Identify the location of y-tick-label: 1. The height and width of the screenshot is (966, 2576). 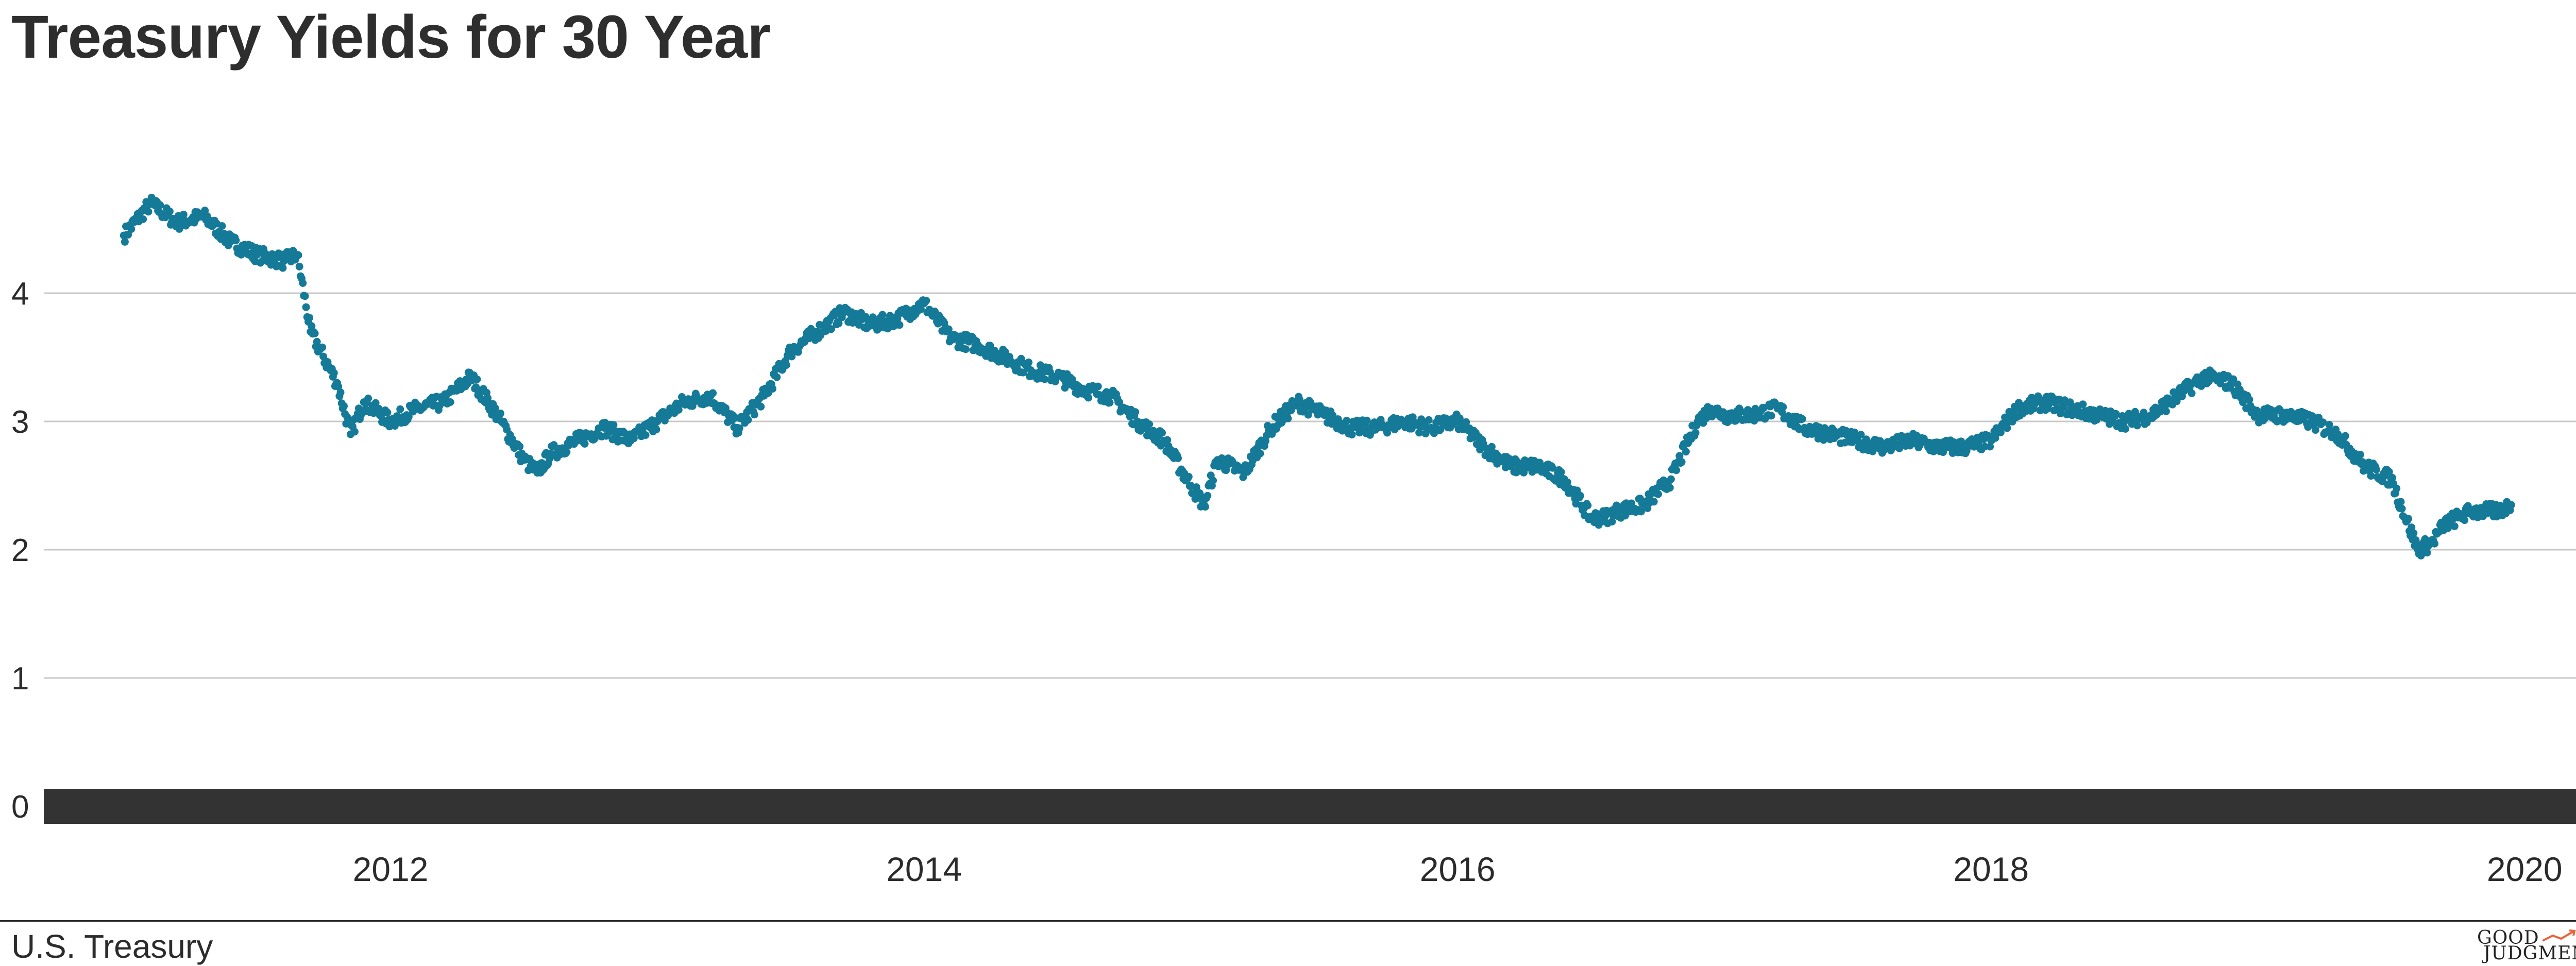
(20, 679).